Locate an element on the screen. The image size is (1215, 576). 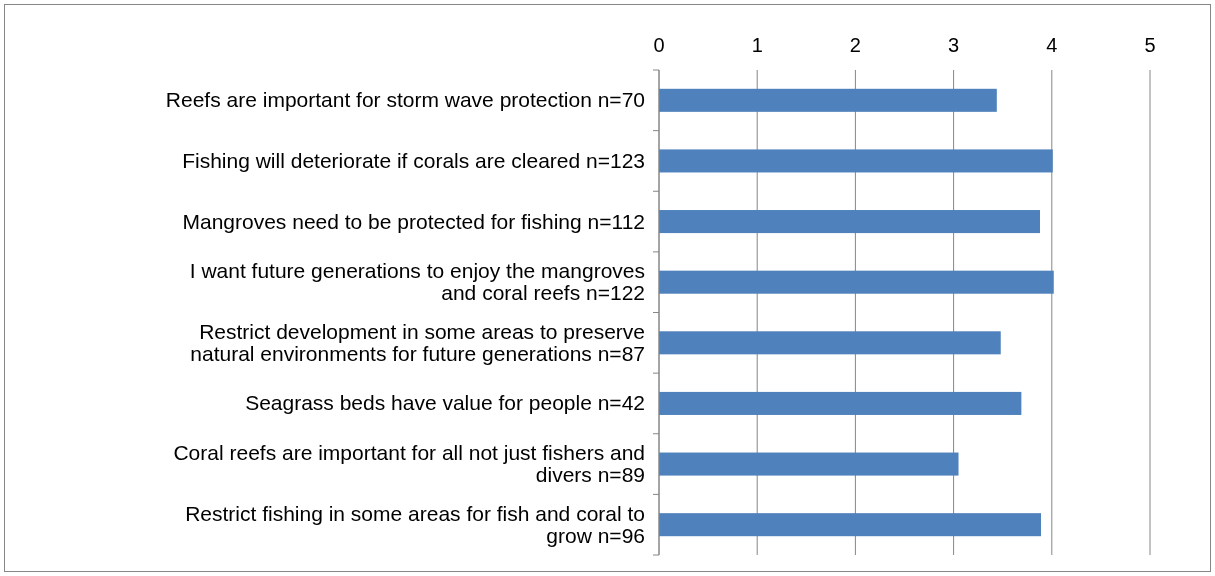
y-tick-label: Mangroves need to be protected for fishing n=112 is located at coordinates (413, 221).